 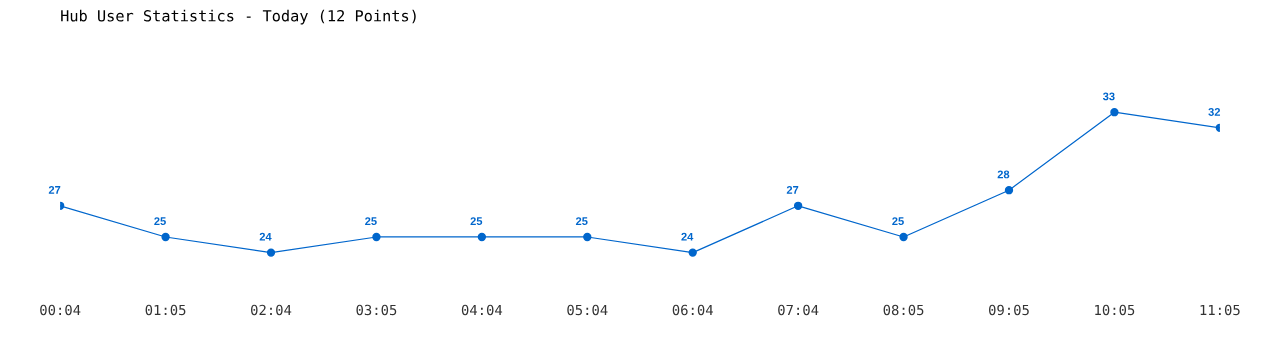 What do you see at coordinates (271, 310) in the screenshot?
I see `x-tick-label: 02:04` at bounding box center [271, 310].